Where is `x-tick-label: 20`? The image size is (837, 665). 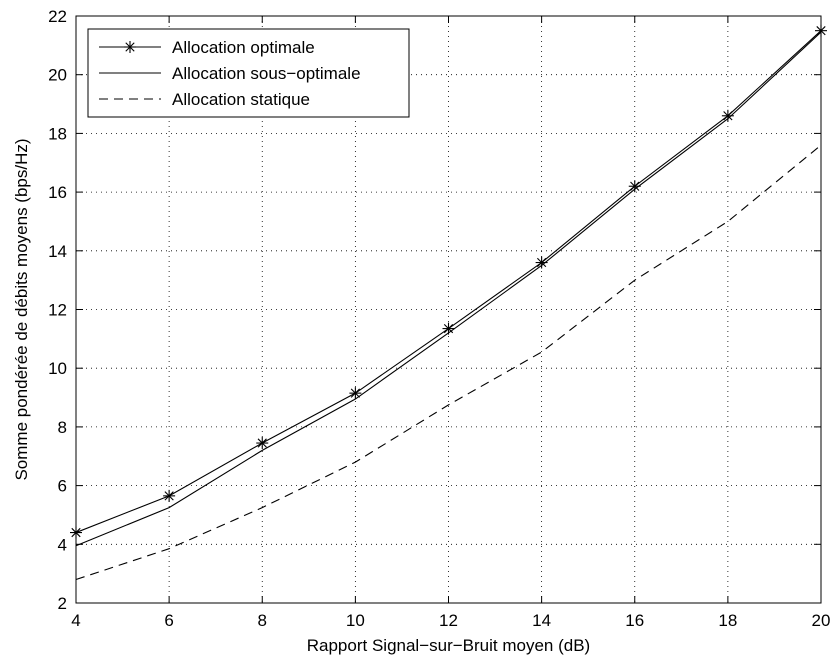
x-tick-label: 20 is located at coordinates (821, 620).